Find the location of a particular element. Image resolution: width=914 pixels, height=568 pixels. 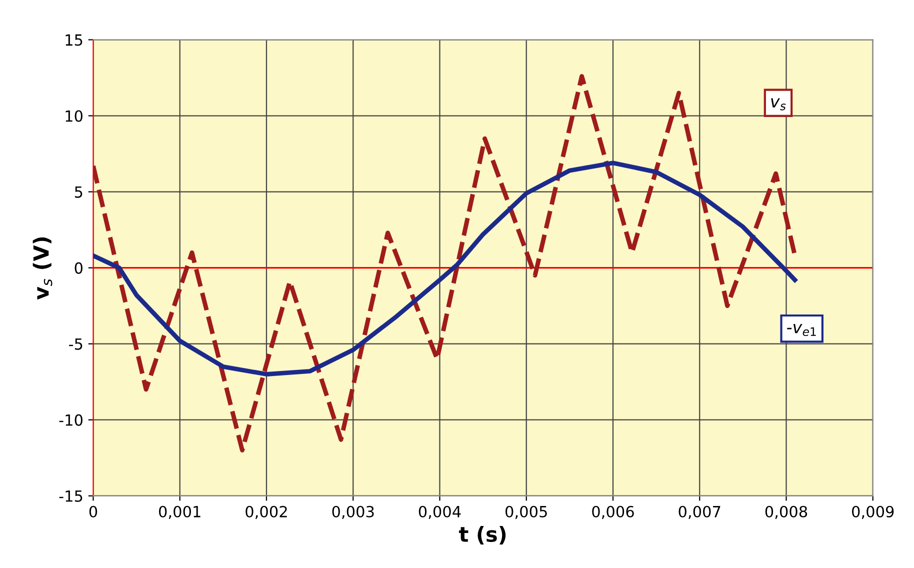

x-tick-label: 0 is located at coordinates (93, 512).